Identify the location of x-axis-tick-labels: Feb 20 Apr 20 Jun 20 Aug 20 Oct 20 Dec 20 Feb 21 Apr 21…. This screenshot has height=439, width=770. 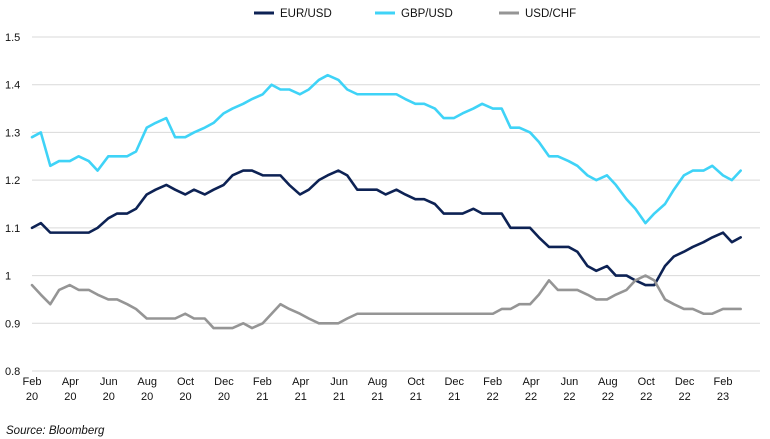
(378, 389).